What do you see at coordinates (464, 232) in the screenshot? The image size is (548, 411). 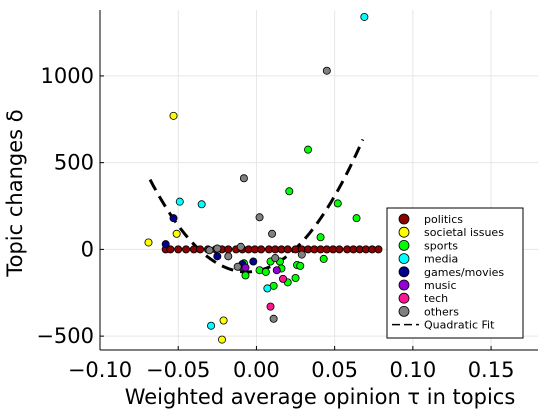 I see `legend-label: societal issues` at bounding box center [464, 232].